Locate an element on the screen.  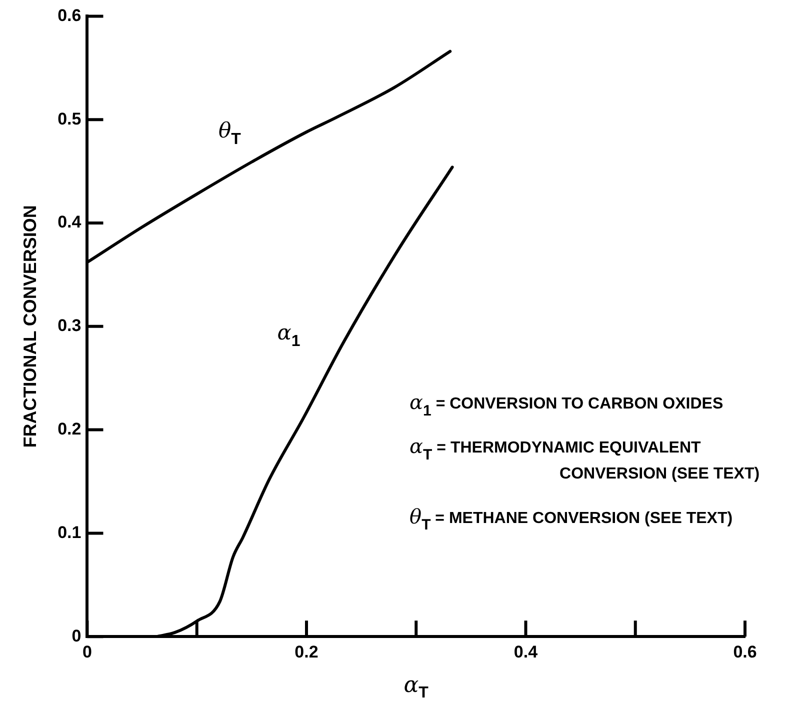
y-tick-label: 0.1 is located at coordinates (70, 532).